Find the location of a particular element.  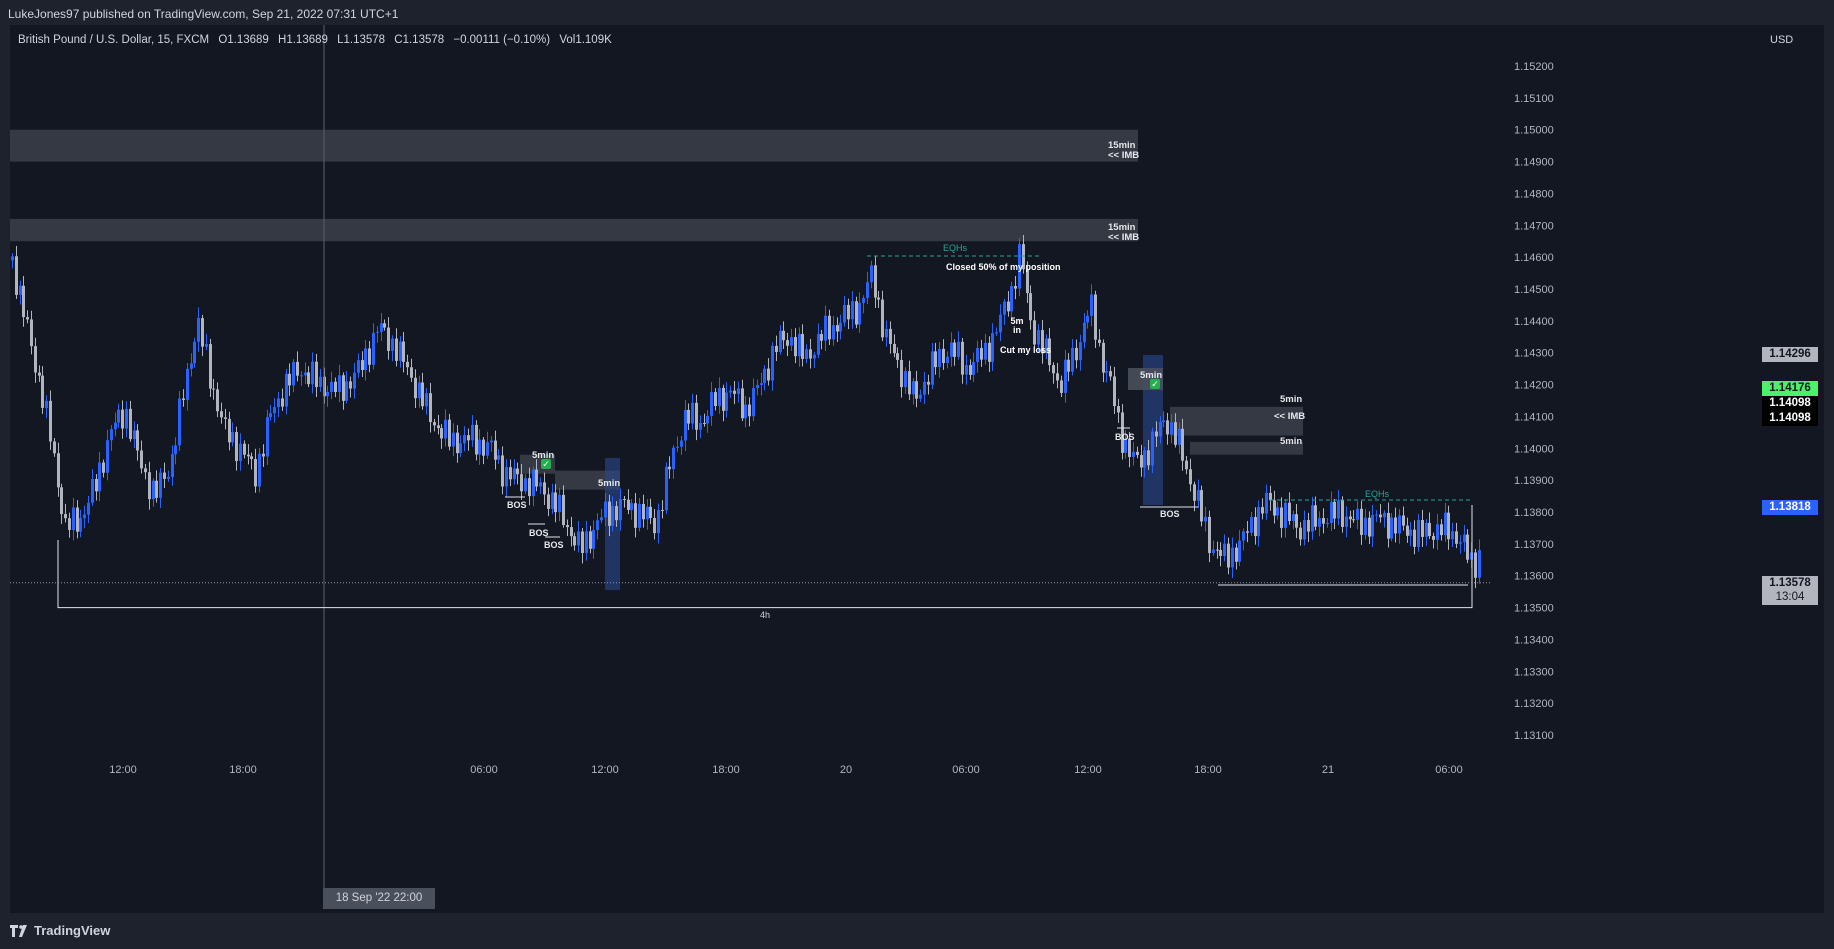

price-tick-label: 1.13600 is located at coordinates (1534, 577).